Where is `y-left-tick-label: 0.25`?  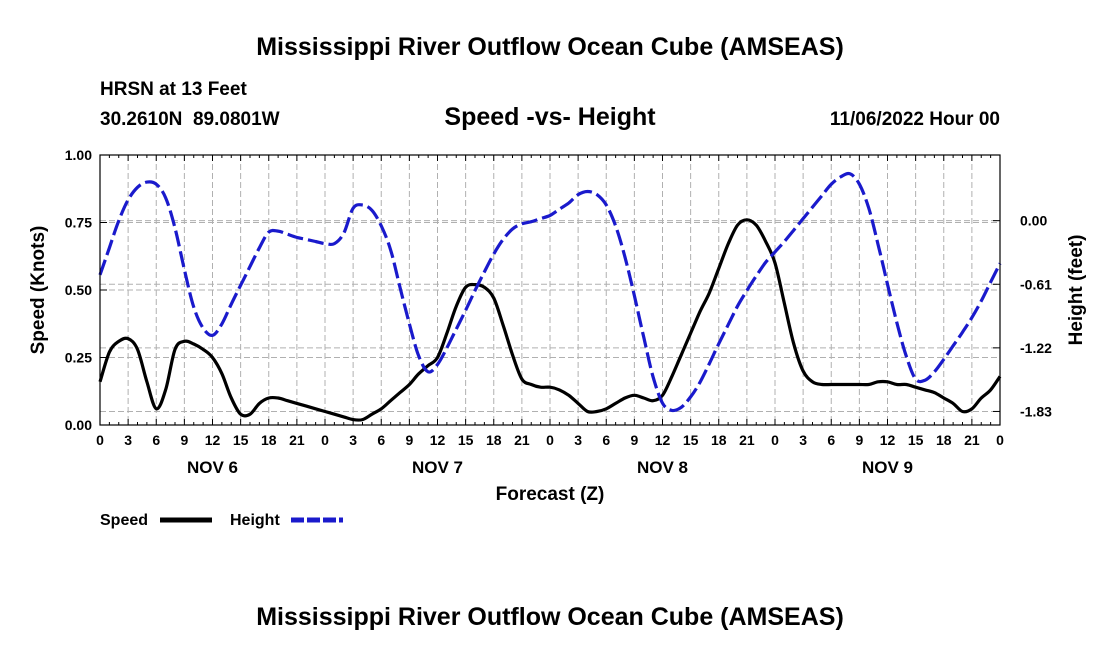 y-left-tick-label: 0.25 is located at coordinates (78, 358).